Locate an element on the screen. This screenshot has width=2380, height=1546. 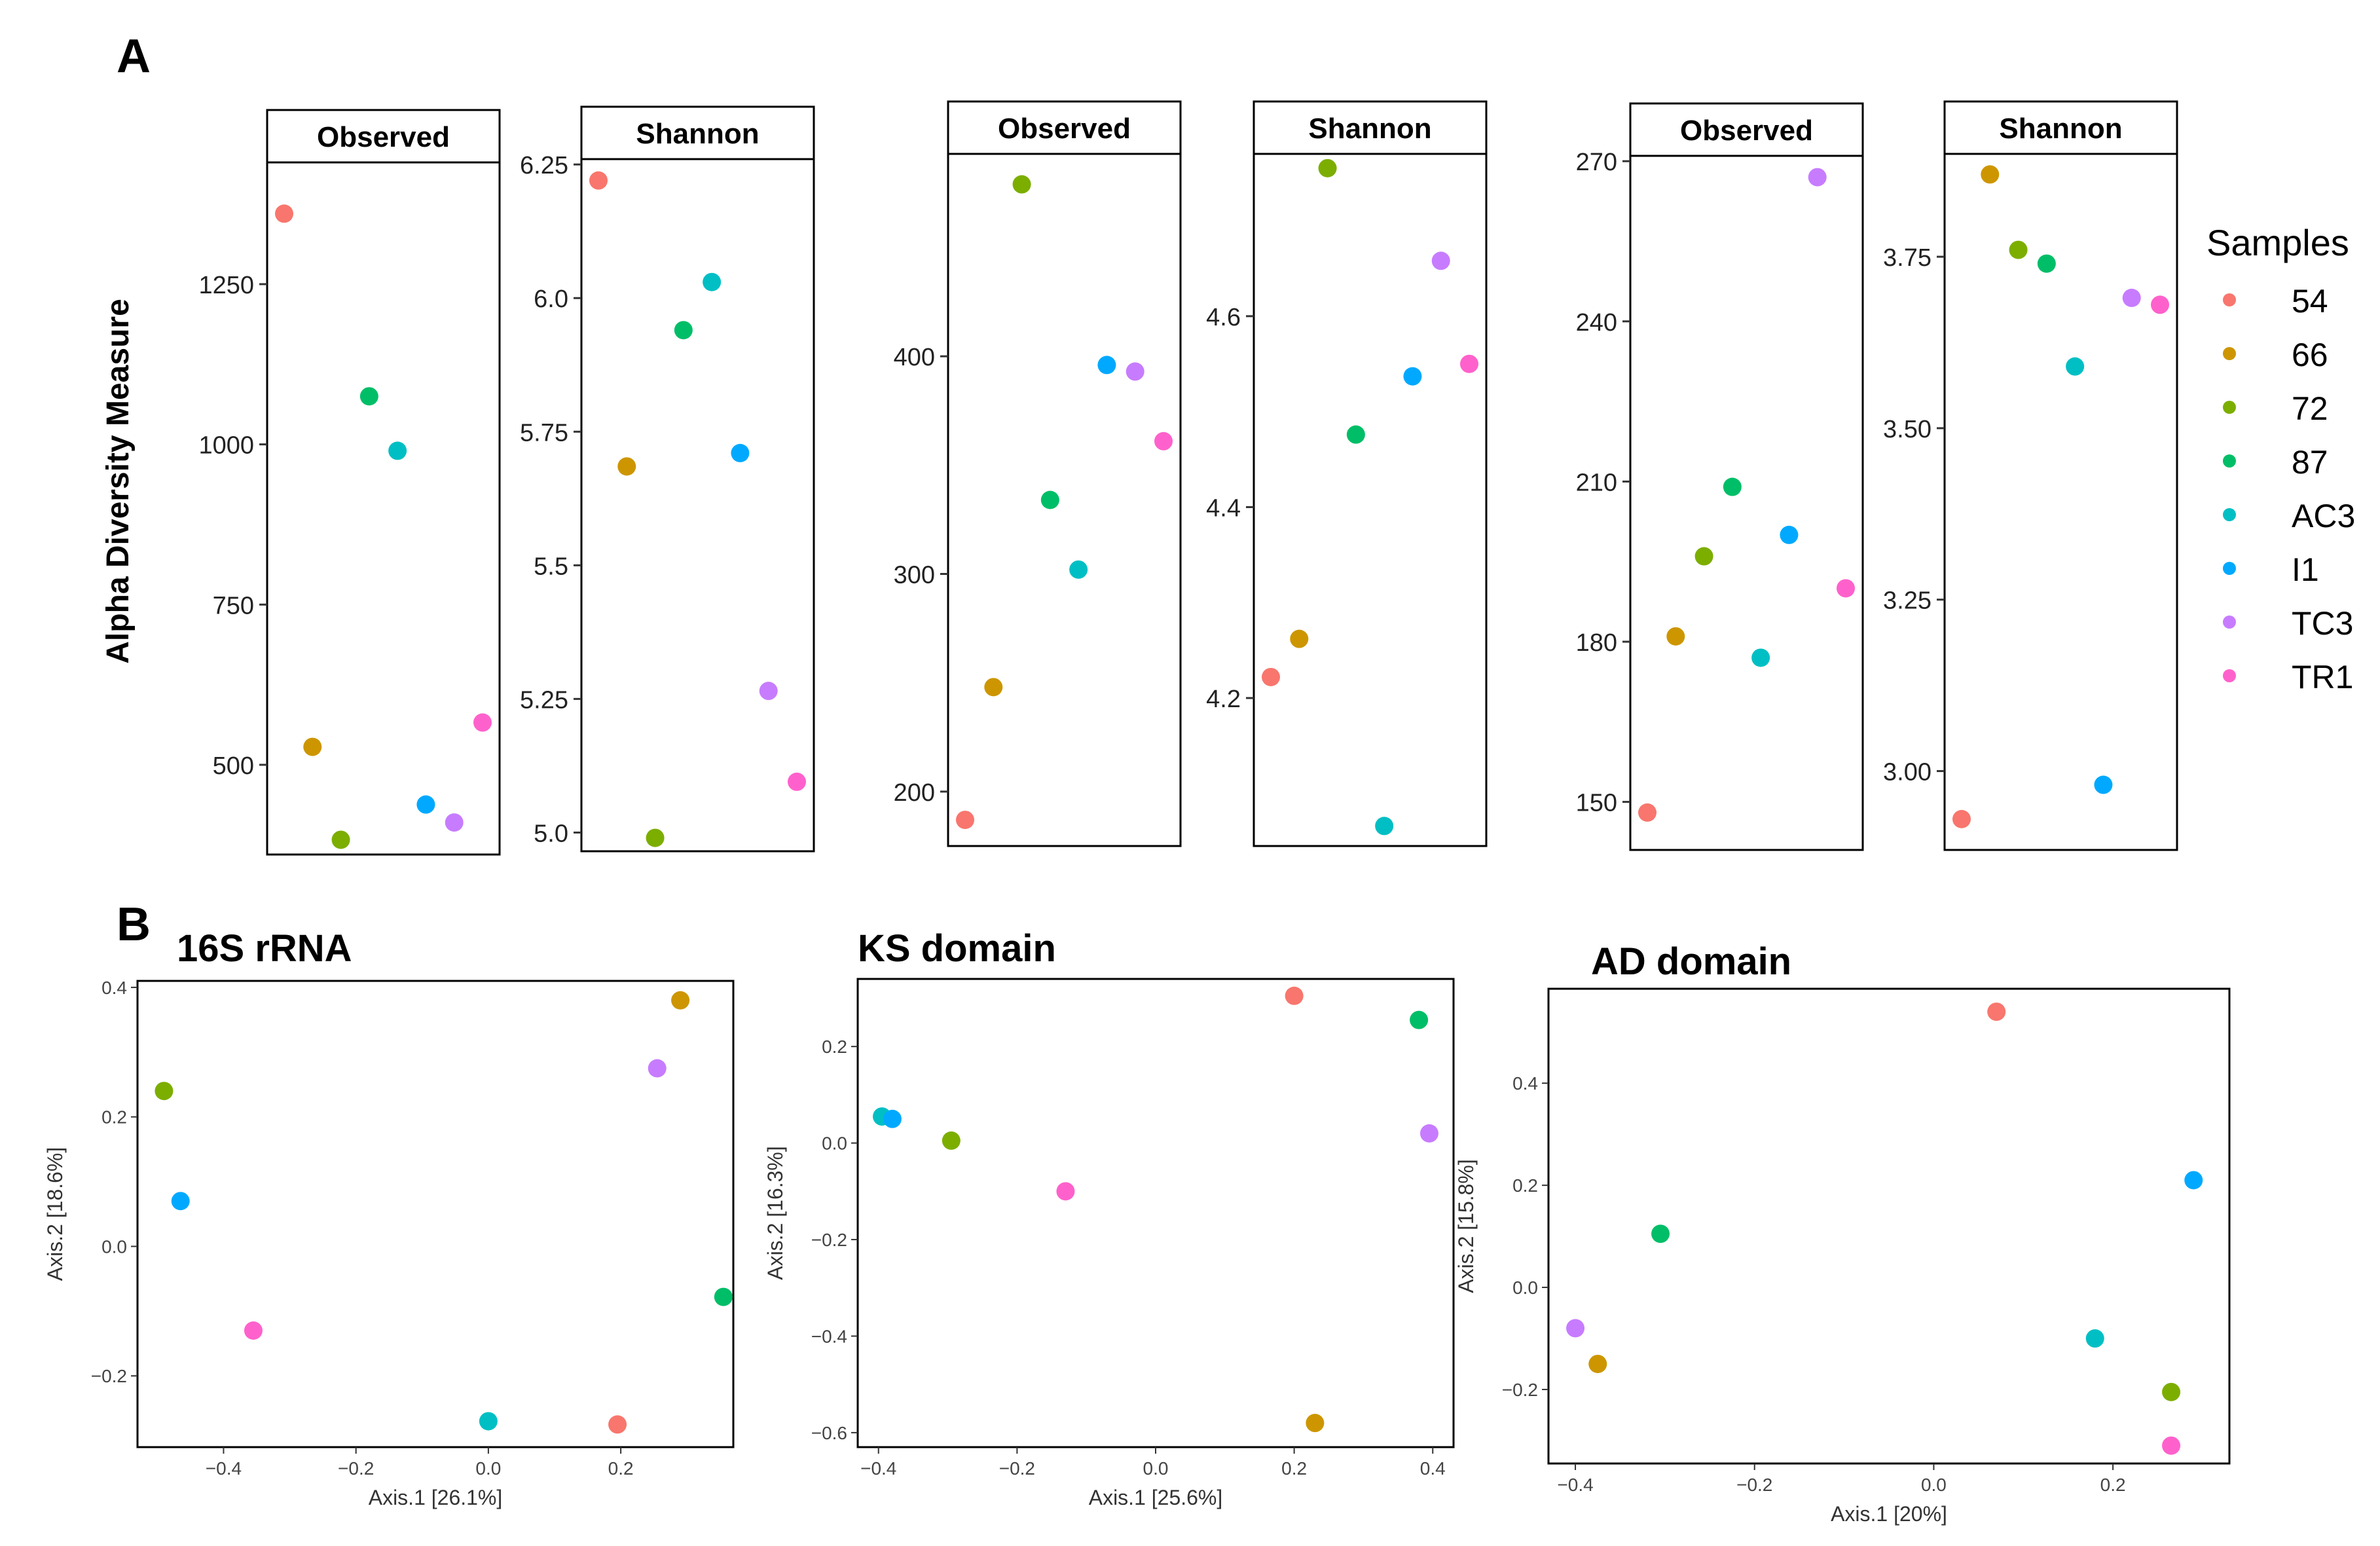
legend-label-tr1: TR1 is located at coordinates (2322, 677).